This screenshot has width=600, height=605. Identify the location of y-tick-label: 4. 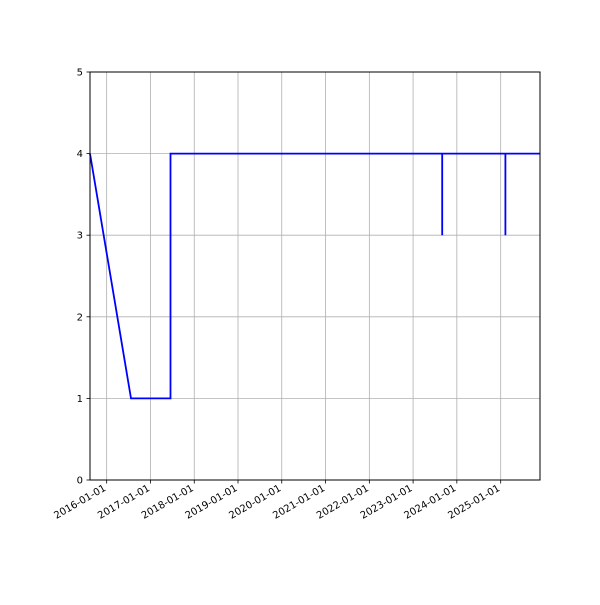
(80, 154).